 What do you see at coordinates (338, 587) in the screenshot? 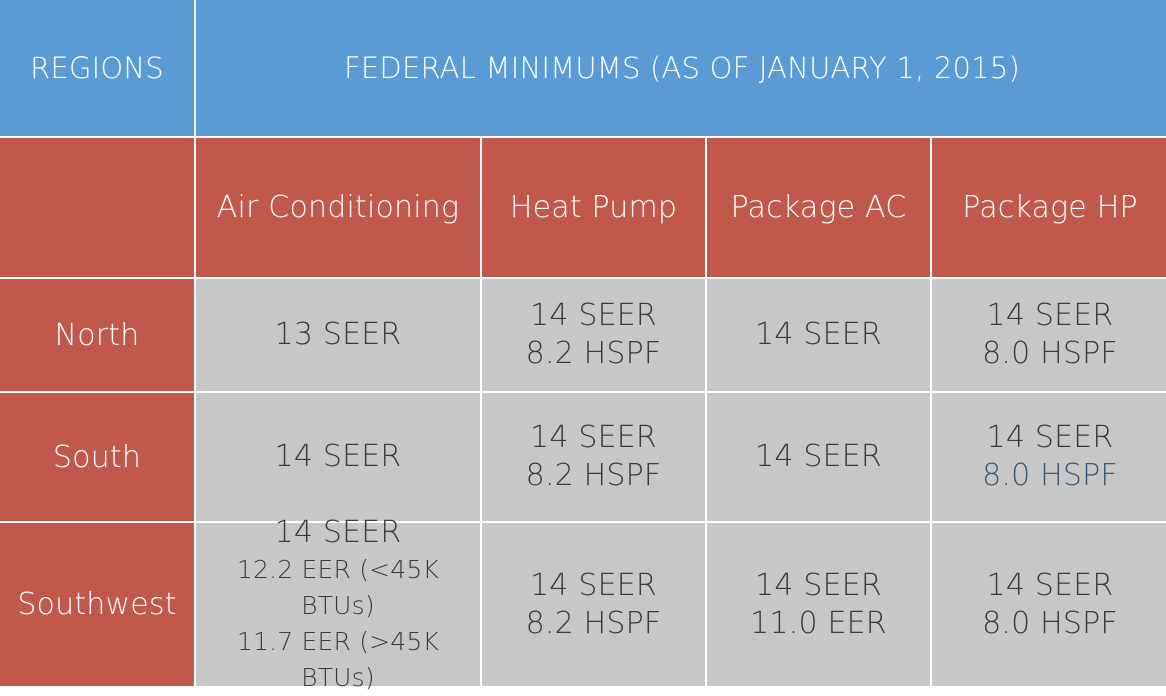
I see `cell-value: 12.2 EER (<45K BTUs)` at bounding box center [338, 587].